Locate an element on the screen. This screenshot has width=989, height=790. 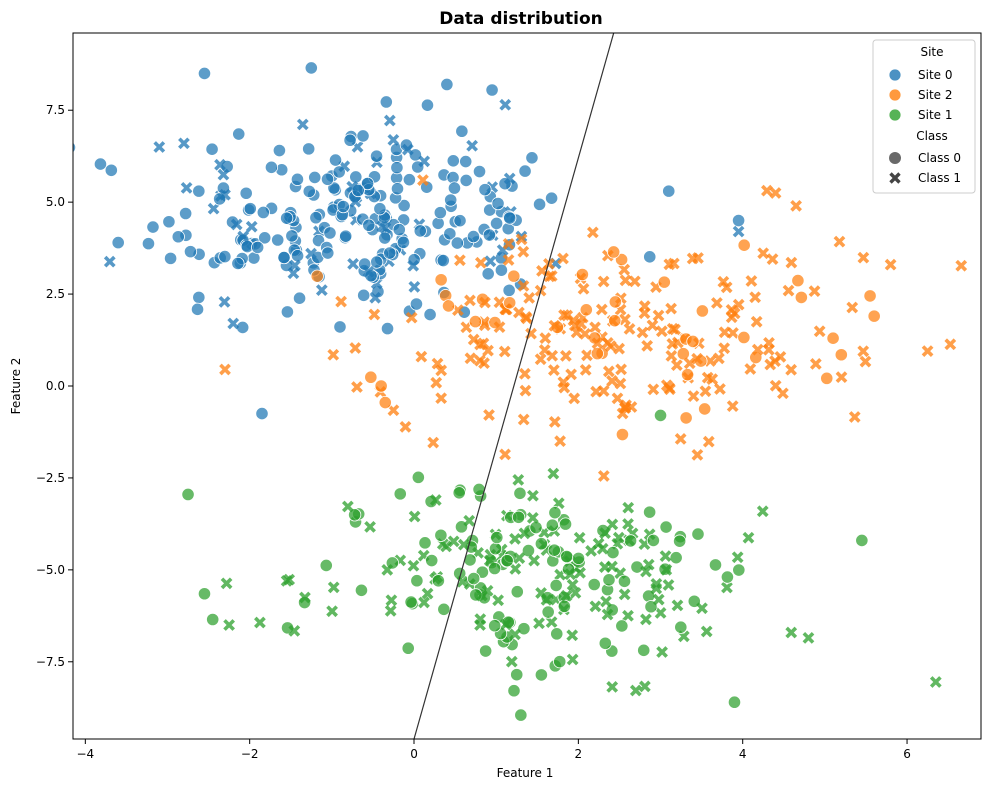
y-axis: −7.5 −5.0 −2.5 0.0 2.5 5.0 7.5 is located at coordinates (54, 386).